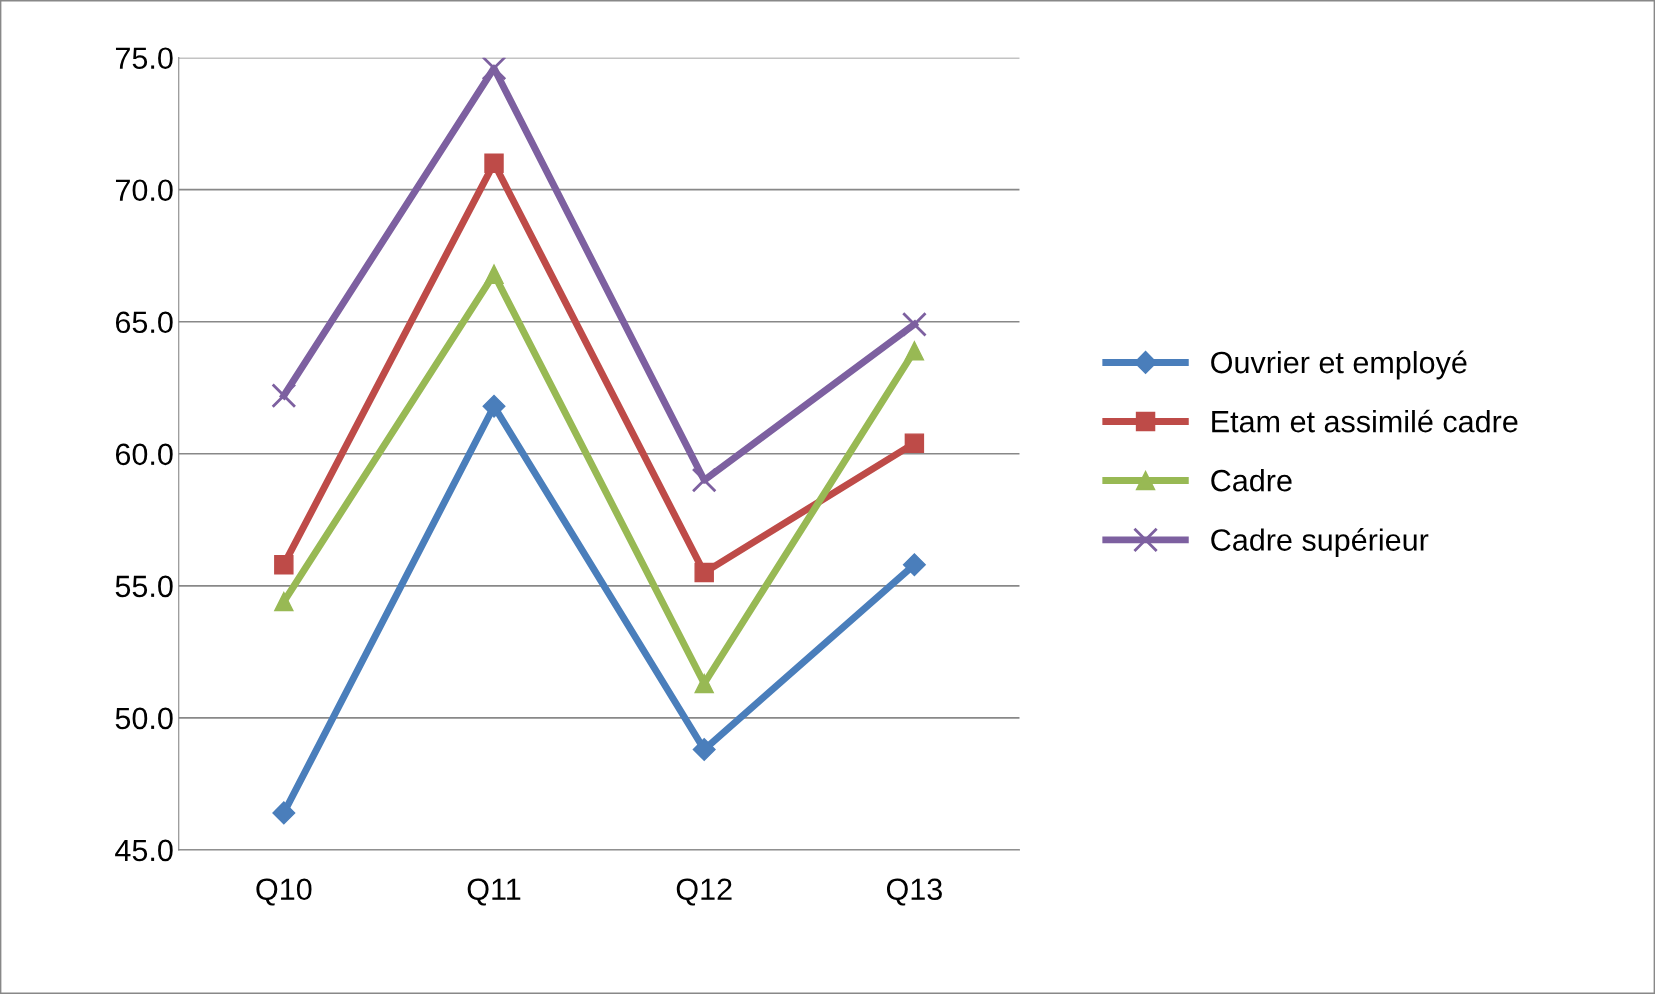 The image size is (1655, 994). Describe the element at coordinates (1339, 365) in the screenshot. I see `legend-label: Ouvrier et employé` at that location.